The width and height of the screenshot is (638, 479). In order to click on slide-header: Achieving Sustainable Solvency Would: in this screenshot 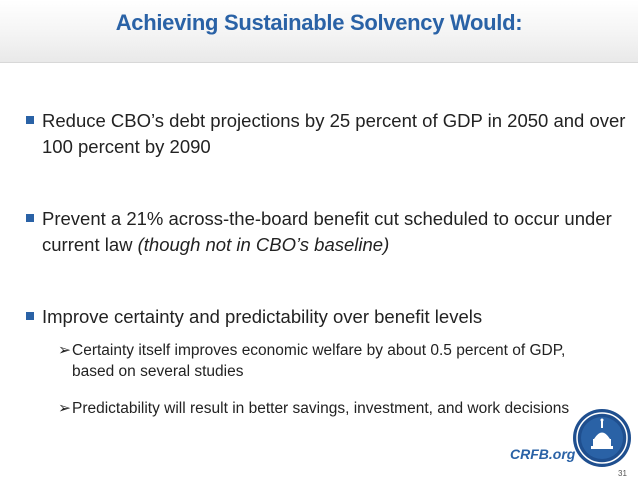, I will do `click(319, 31)`.